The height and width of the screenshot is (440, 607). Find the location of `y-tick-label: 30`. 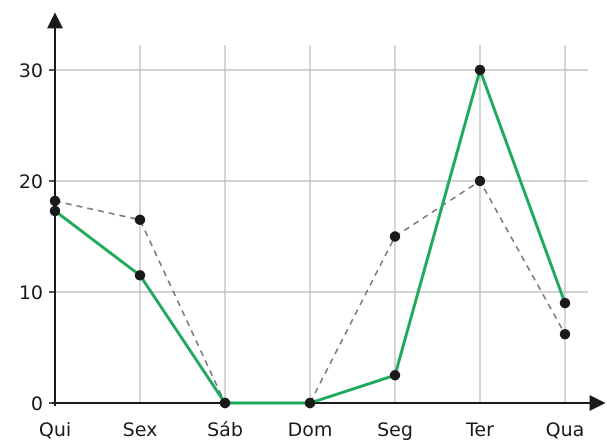

y-tick-label: 30 is located at coordinates (31, 71).